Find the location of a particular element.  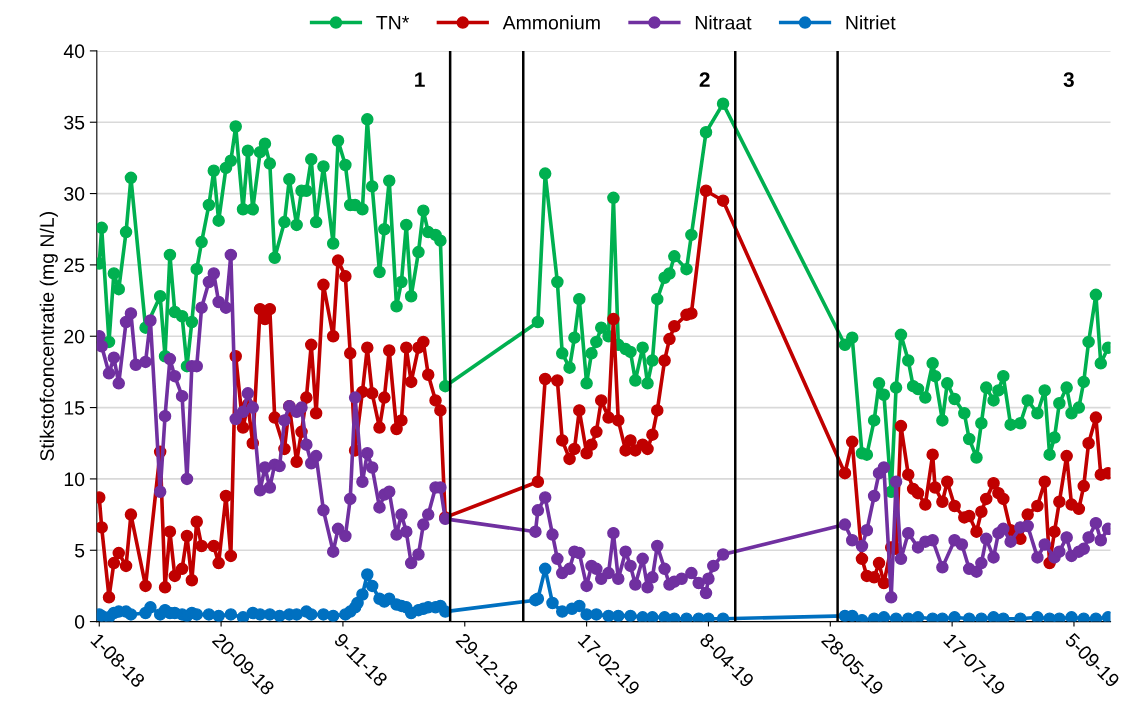

annotation: 3 is located at coordinates (1068, 80).